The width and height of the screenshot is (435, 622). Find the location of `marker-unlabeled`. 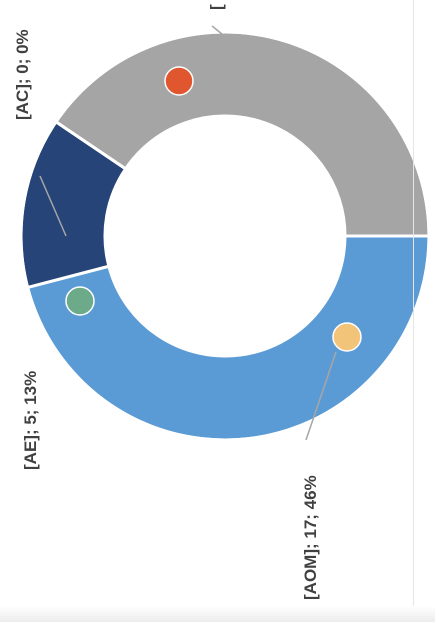

marker-unlabeled is located at coordinates (179, 81).